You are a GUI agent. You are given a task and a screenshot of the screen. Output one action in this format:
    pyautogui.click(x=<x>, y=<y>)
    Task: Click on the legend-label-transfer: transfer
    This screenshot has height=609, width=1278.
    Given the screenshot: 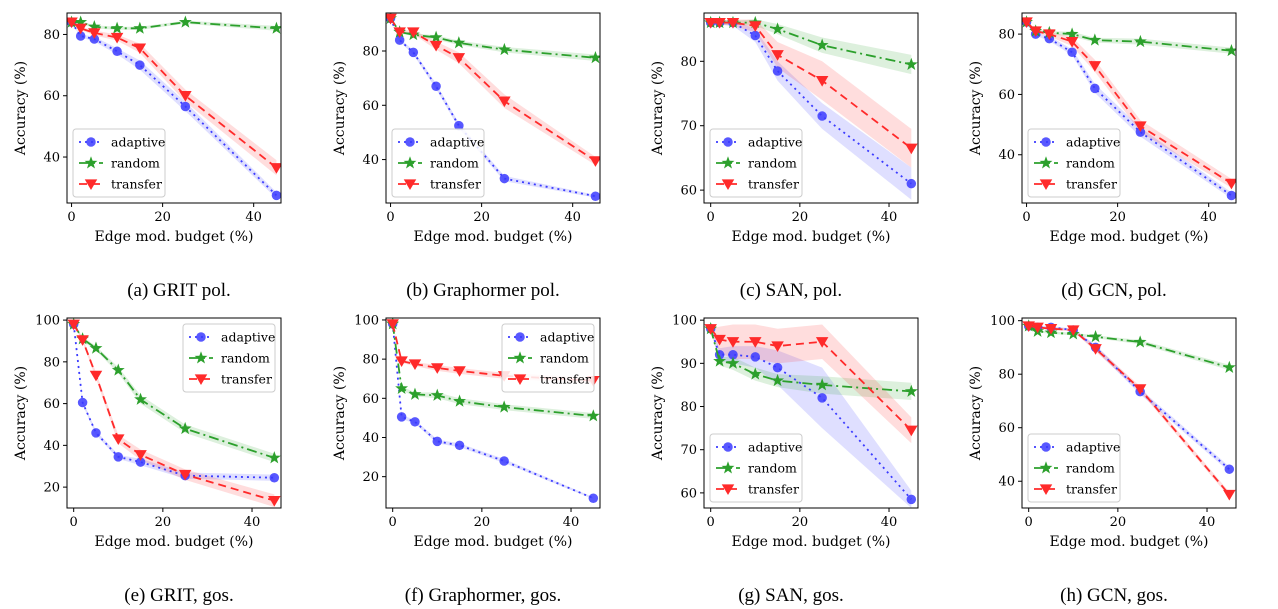 What is the action you would take?
    pyautogui.click(x=136, y=184)
    